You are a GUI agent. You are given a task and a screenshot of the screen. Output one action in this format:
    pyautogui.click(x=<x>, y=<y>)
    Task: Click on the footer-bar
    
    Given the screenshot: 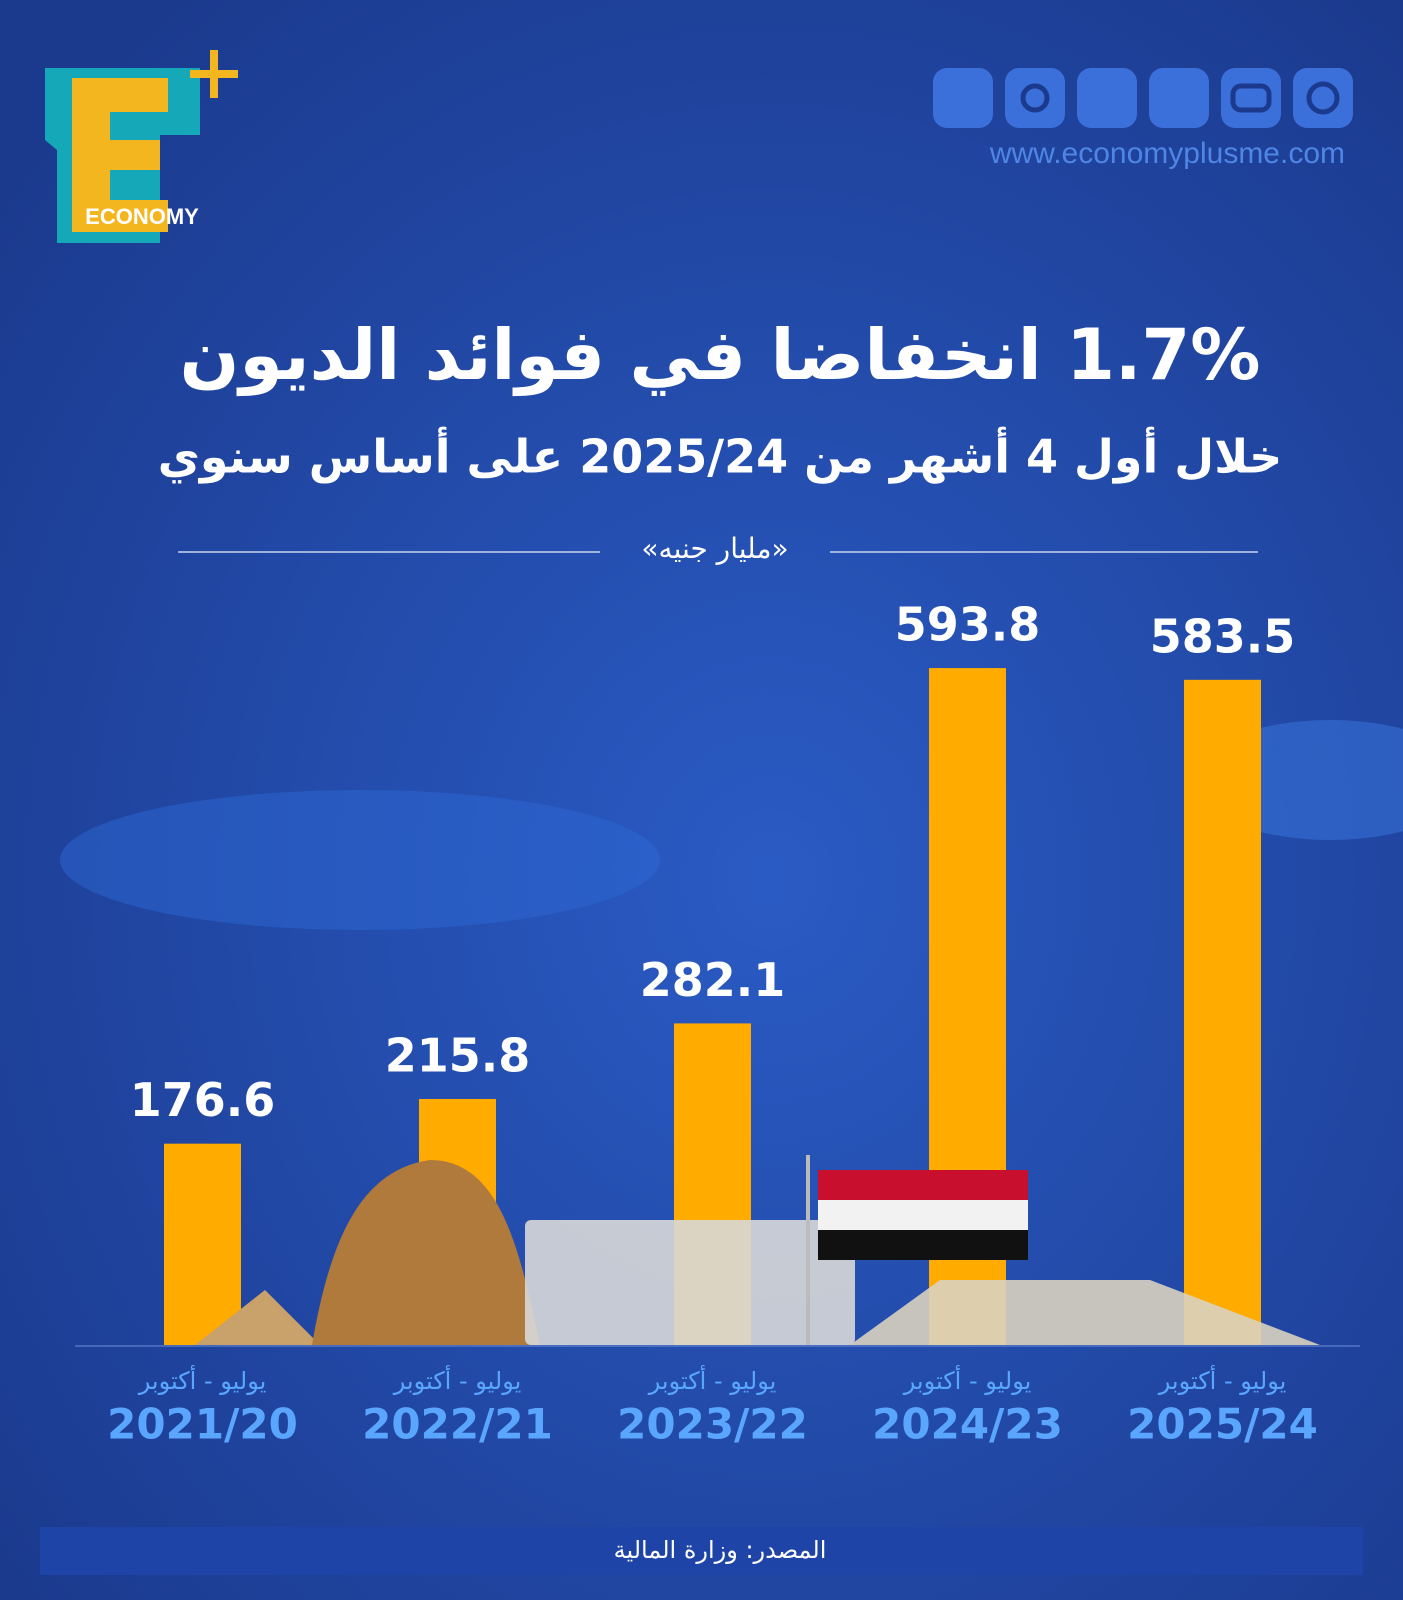 What is the action you would take?
    pyautogui.click(x=701, y=1551)
    